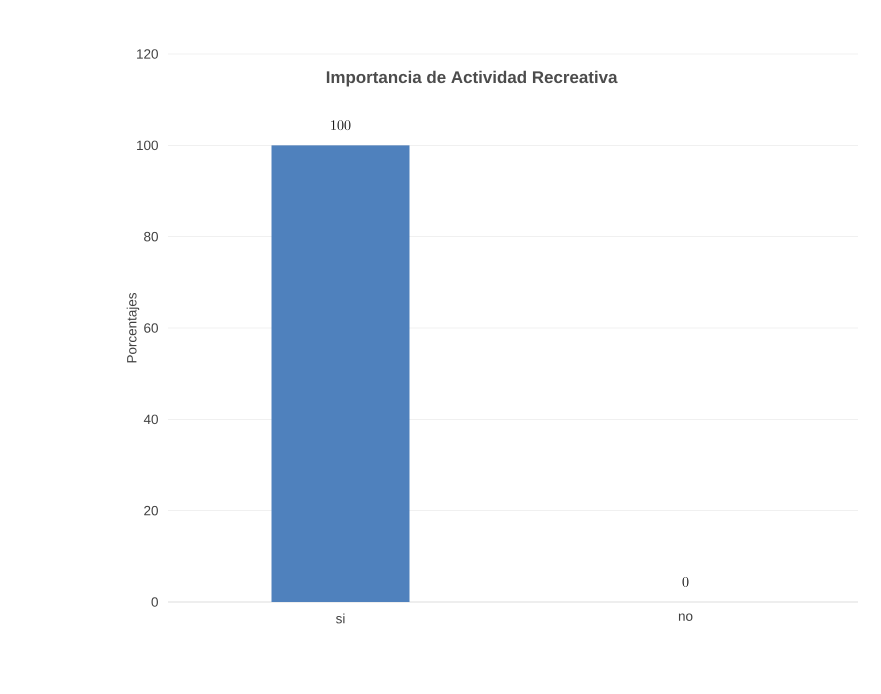 The width and height of the screenshot is (881, 694). What do you see at coordinates (151, 511) in the screenshot?
I see `y-tick-label: 20` at bounding box center [151, 511].